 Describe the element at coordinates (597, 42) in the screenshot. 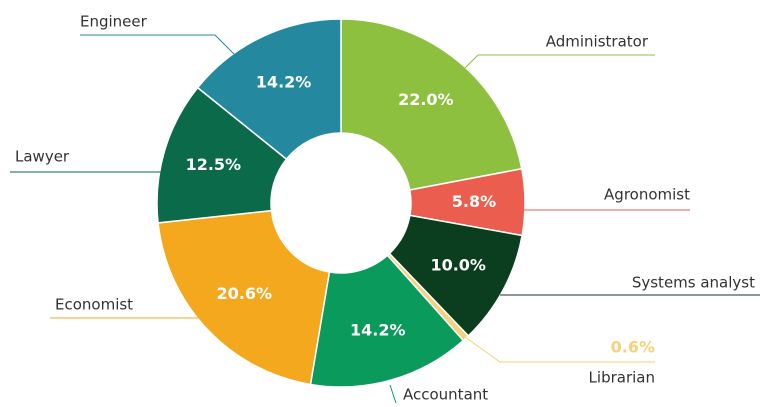

I see `category-label: Administrator` at that location.